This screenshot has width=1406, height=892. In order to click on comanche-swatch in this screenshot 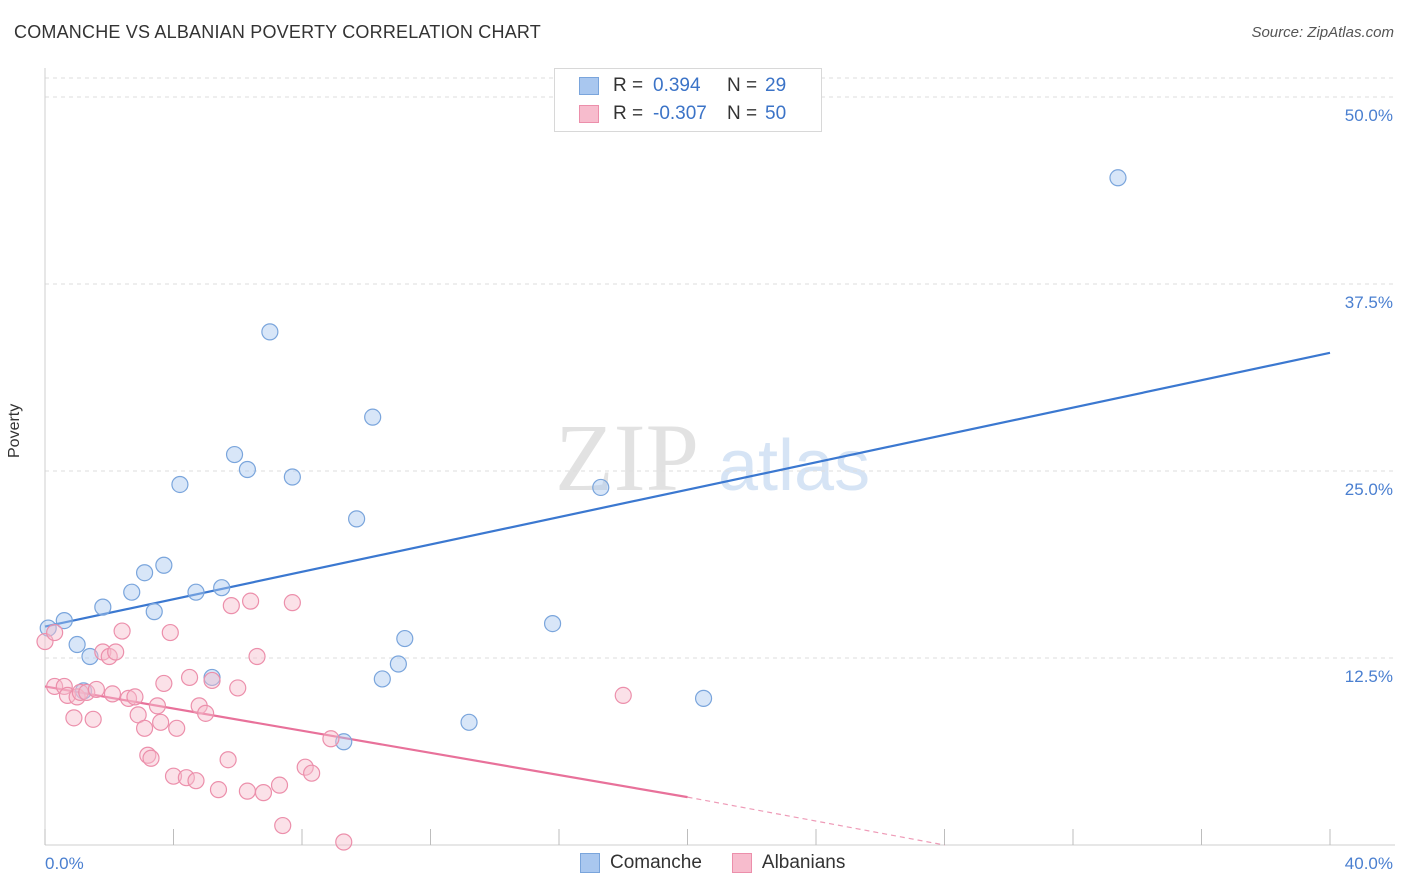, I will do `click(590, 863)`.